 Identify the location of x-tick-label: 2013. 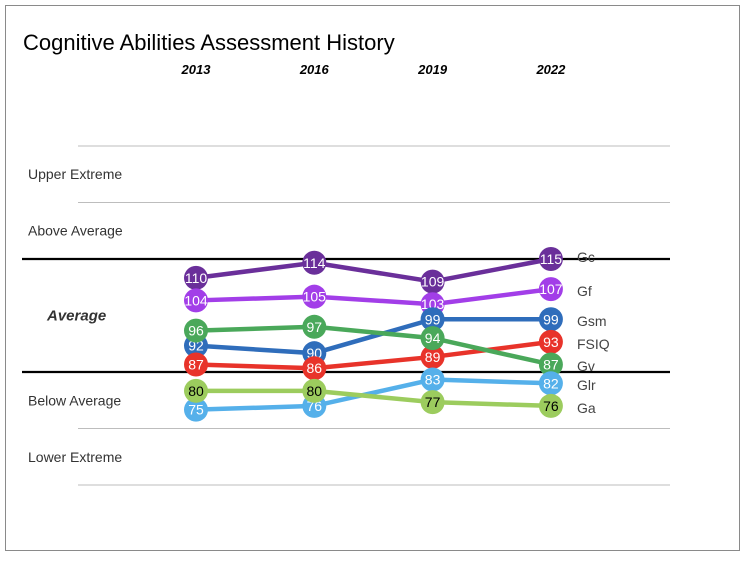
(196, 69).